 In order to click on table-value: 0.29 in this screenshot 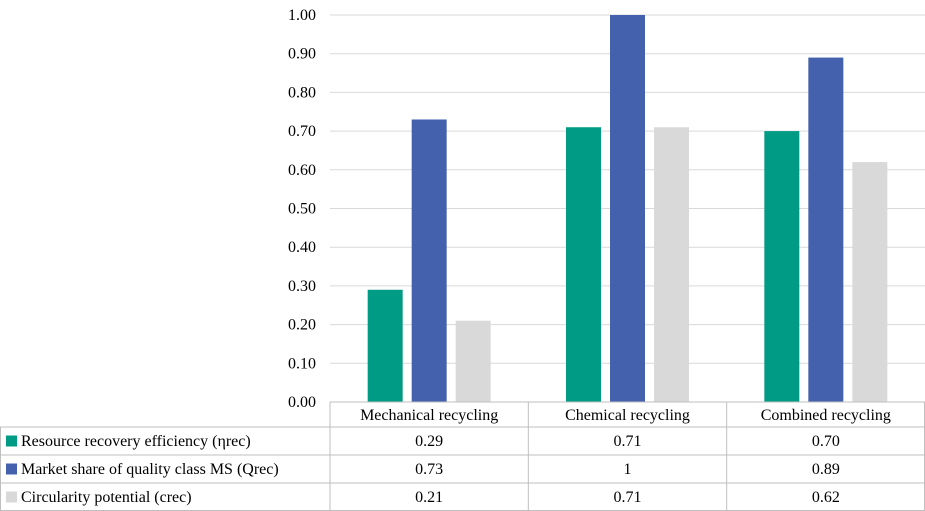, I will do `click(429, 441)`.